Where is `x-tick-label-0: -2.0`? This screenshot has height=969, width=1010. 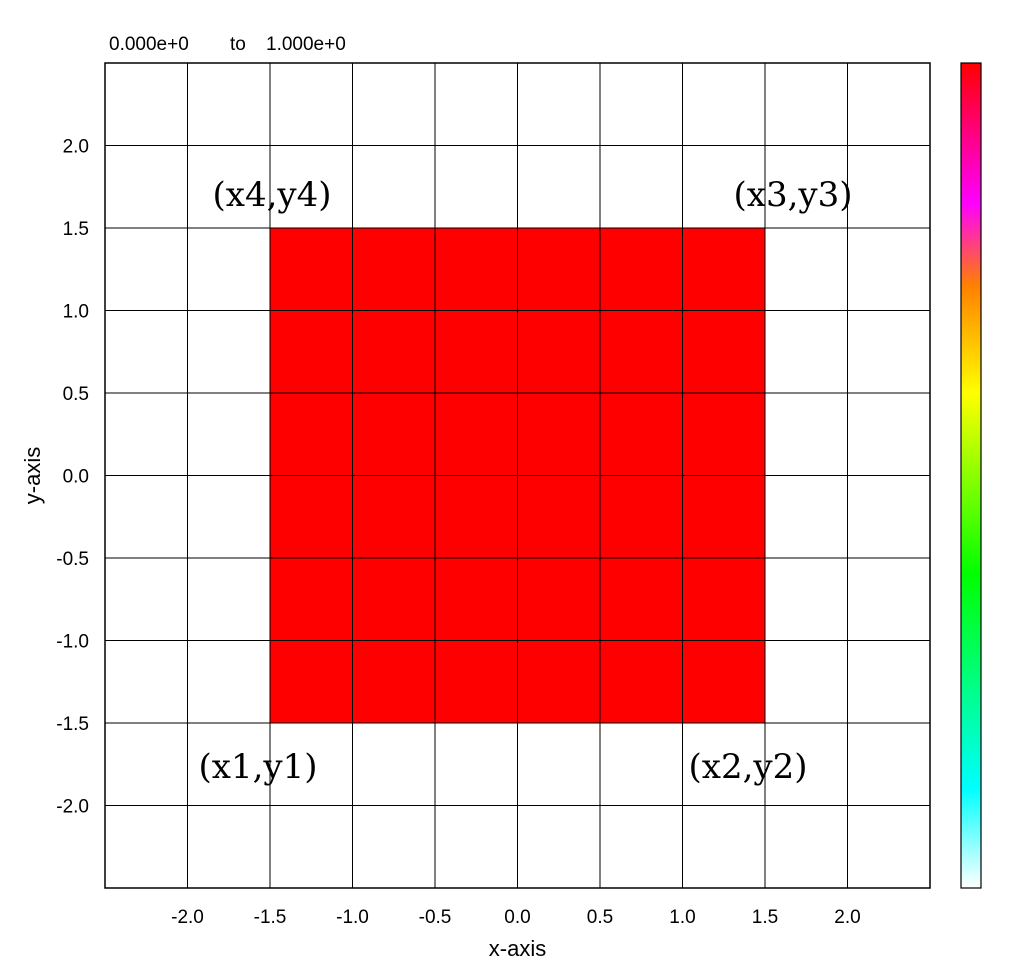 x-tick-label-0: -2.0 is located at coordinates (187, 917).